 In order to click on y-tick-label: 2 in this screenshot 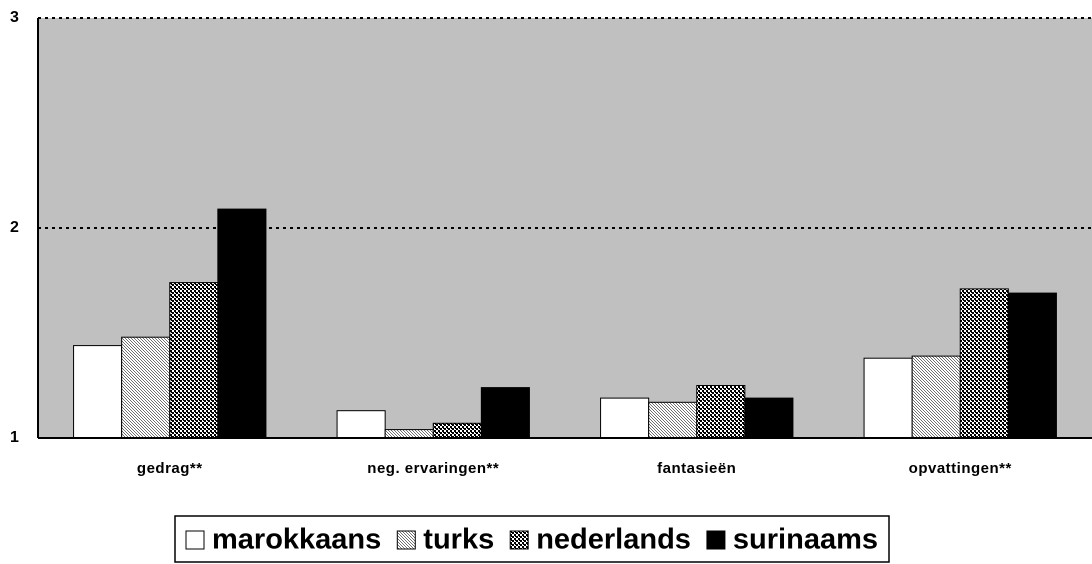, I will do `click(14, 227)`.